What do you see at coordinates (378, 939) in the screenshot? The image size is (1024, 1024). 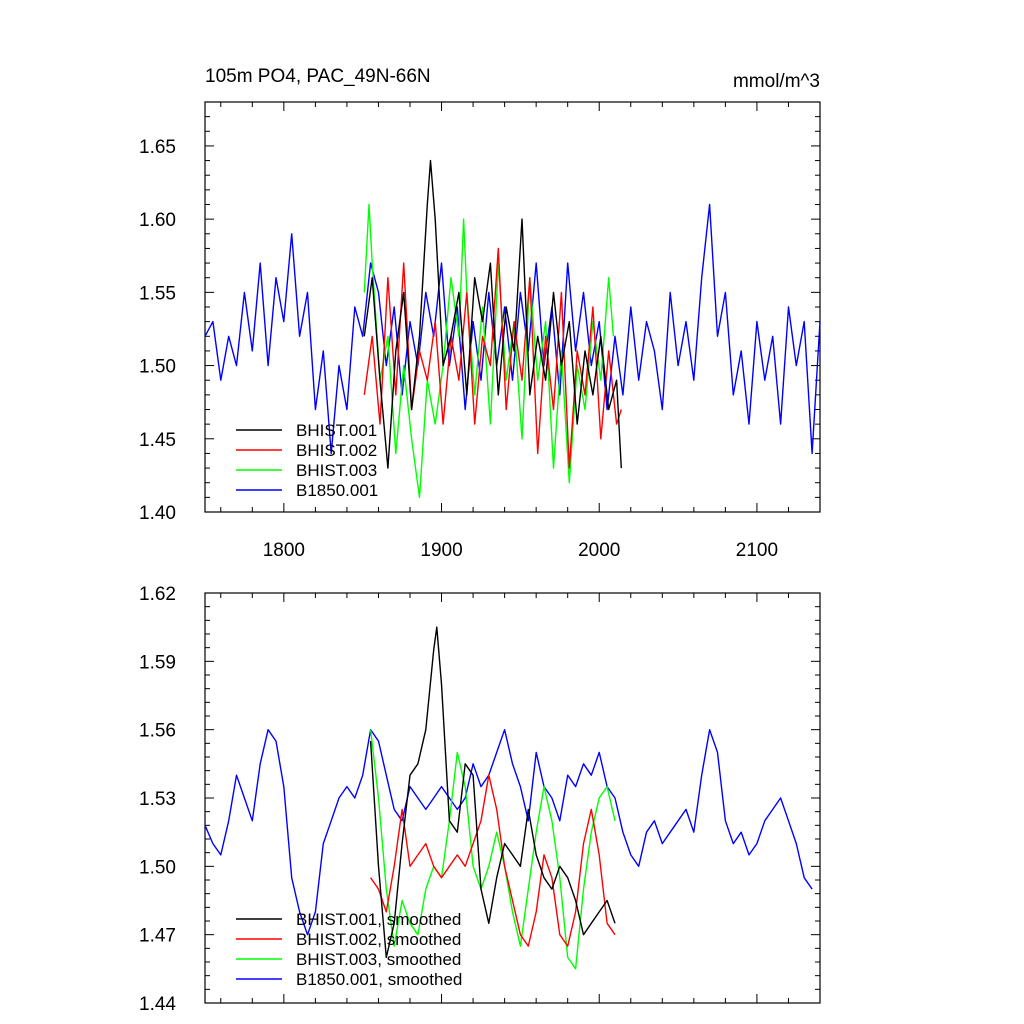 I see `legend-label: BHIST.002, smoothed` at bounding box center [378, 939].